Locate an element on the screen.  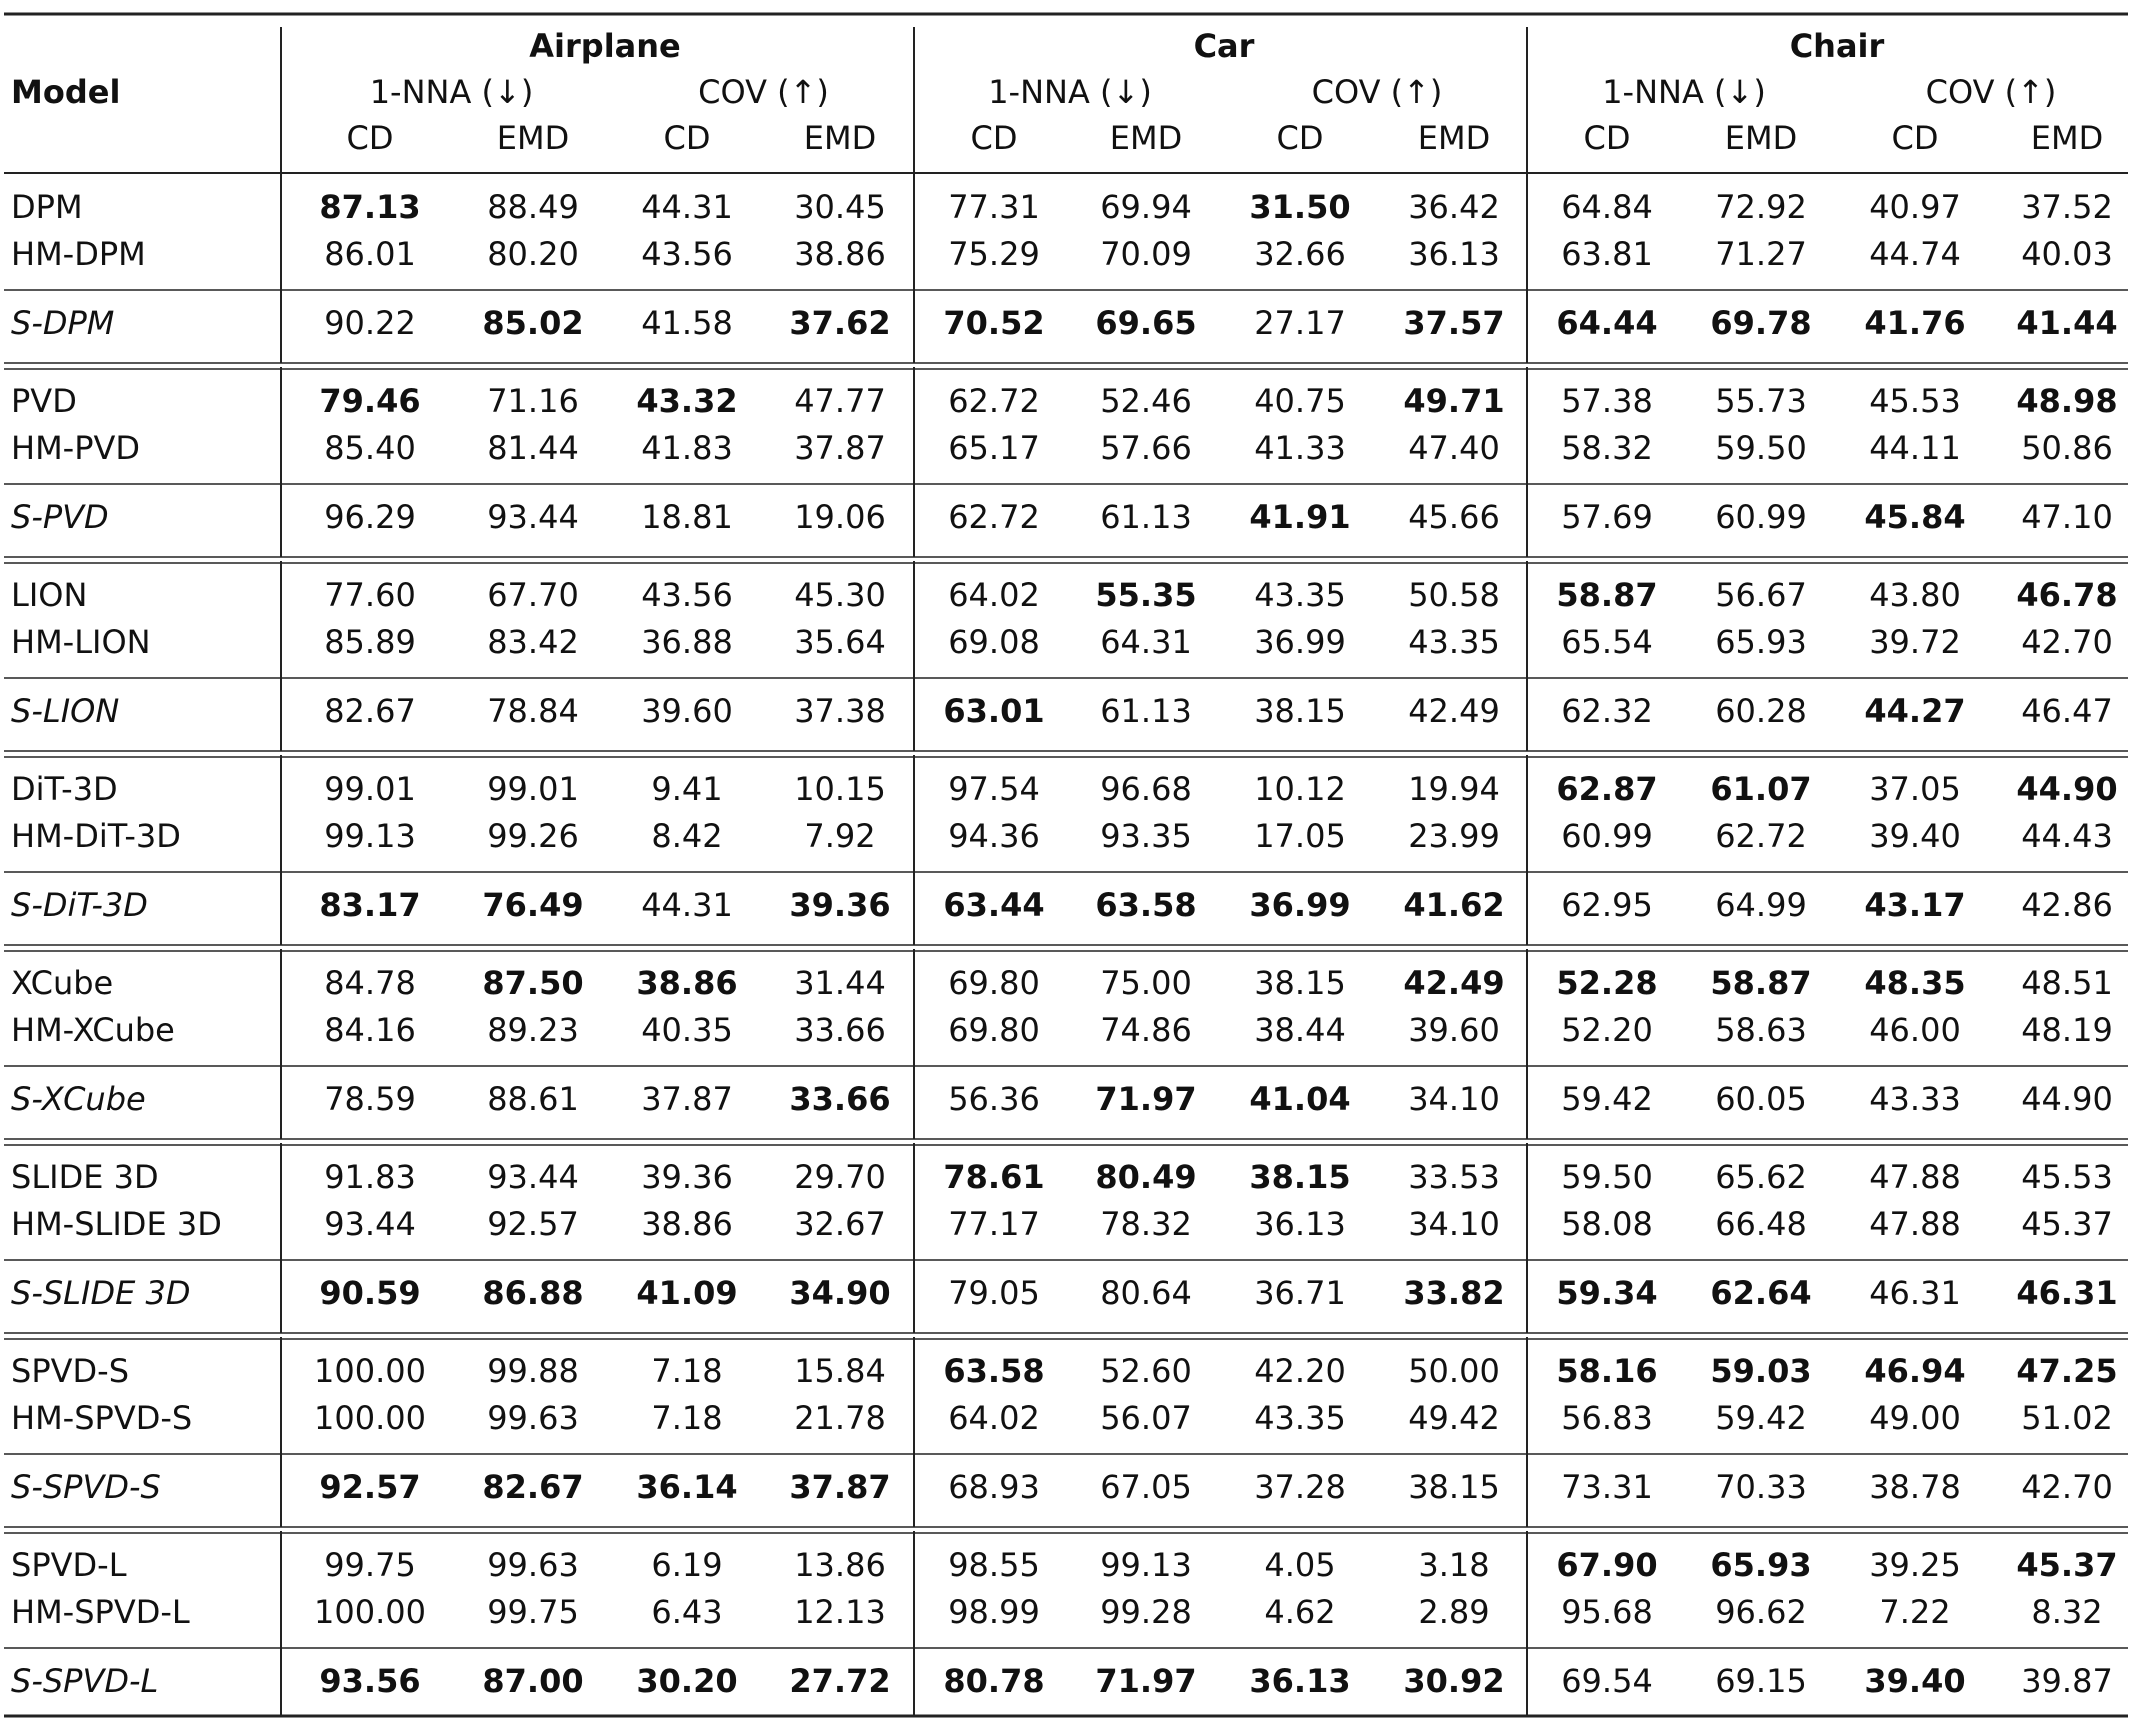
cell-value: 4.62 is located at coordinates (1299, 1612).